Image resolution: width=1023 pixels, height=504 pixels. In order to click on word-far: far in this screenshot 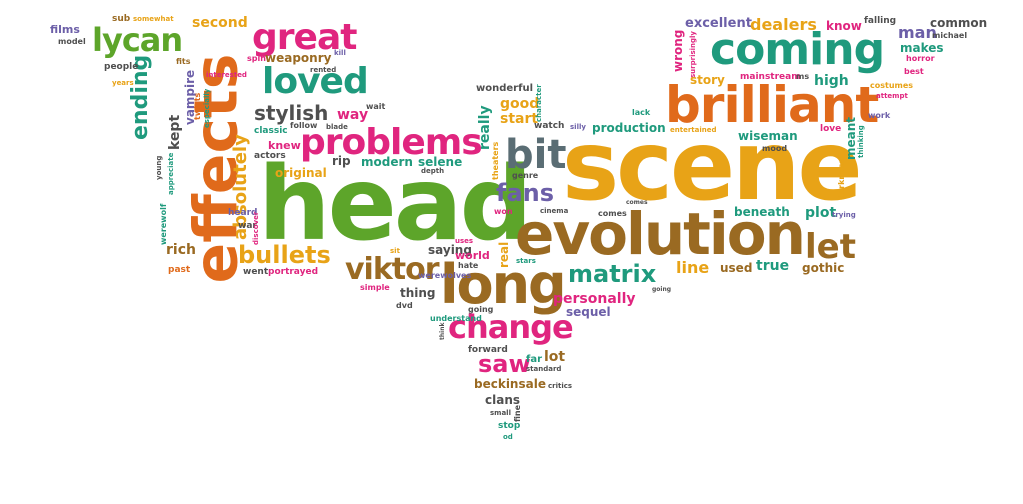, I will do `click(534, 359)`.